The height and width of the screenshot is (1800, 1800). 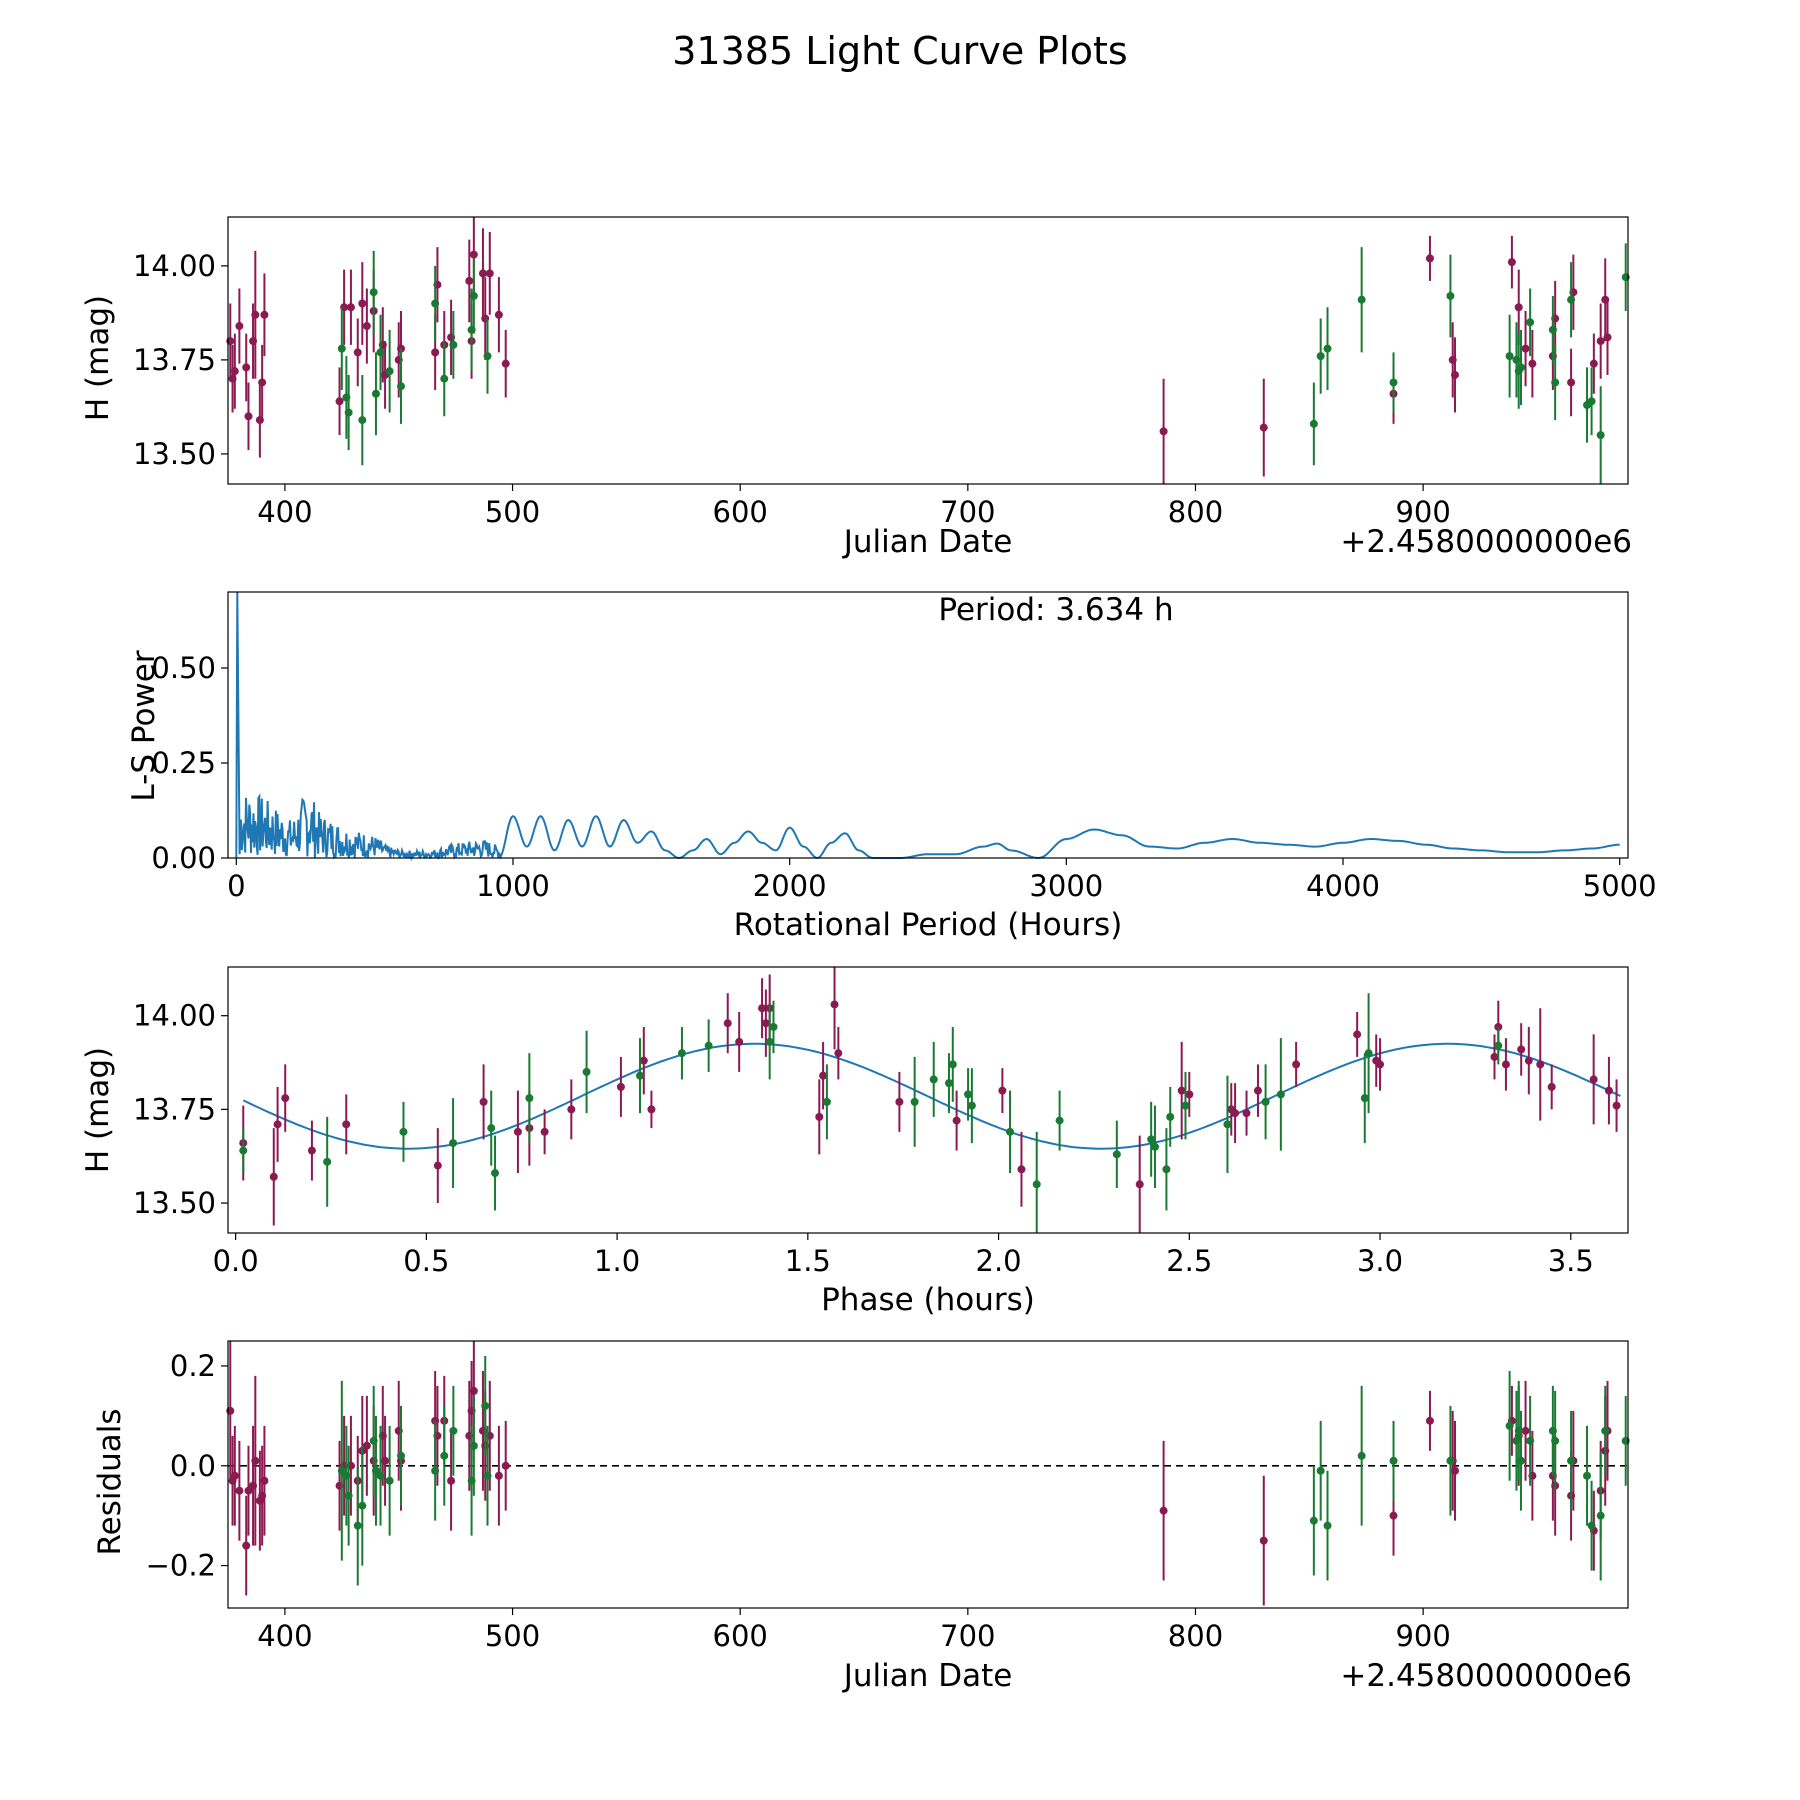 I want to click on phase-ytick-label: 13.75, so click(x=174, y=1109).